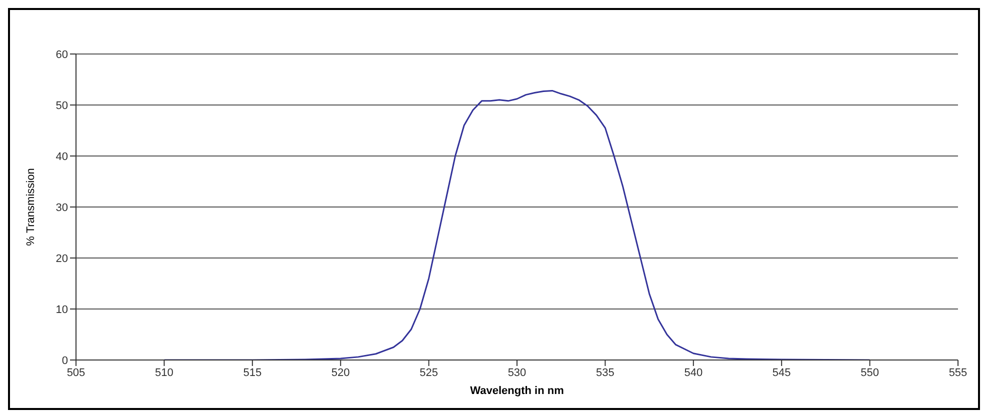  Describe the element at coordinates (62, 258) in the screenshot. I see `y-tick-label: 20` at that location.